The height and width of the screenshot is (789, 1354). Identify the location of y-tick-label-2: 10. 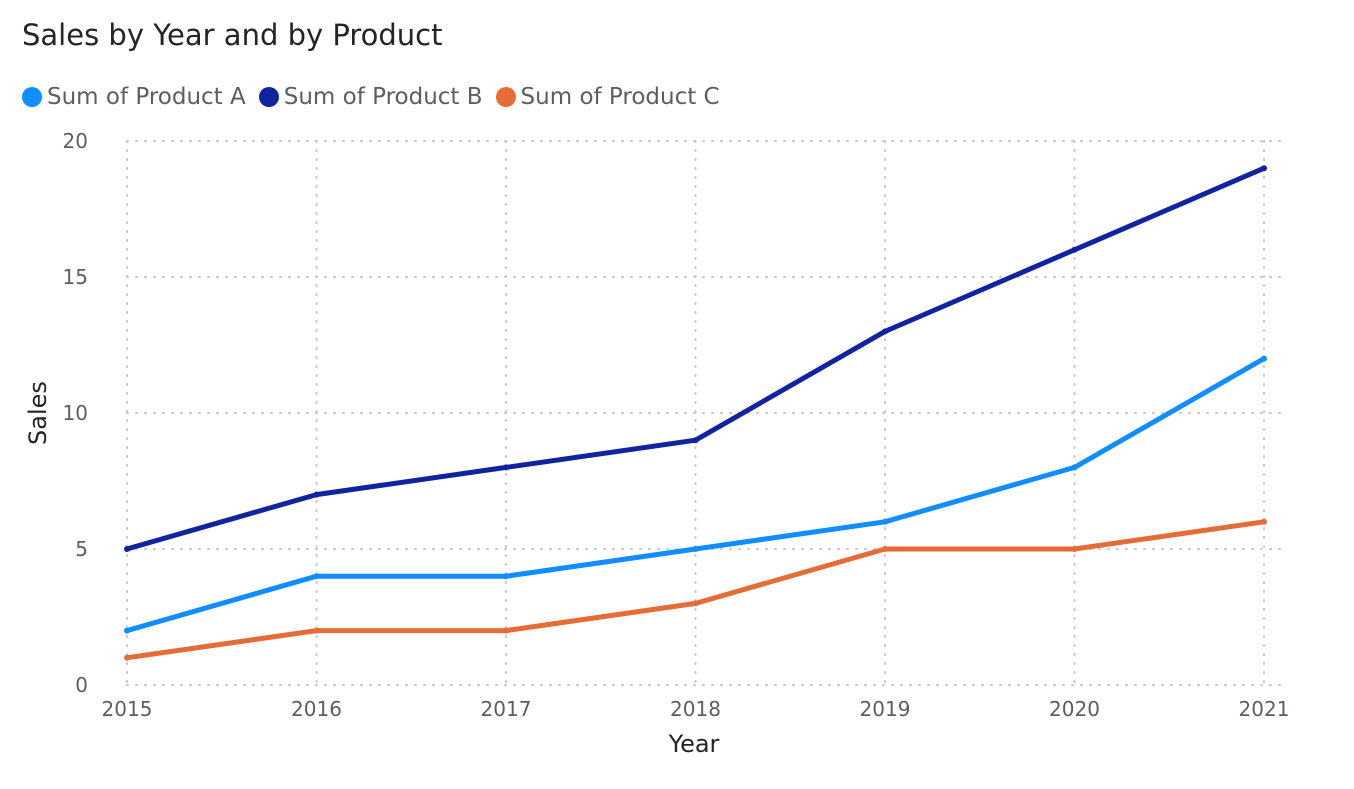
(75, 413).